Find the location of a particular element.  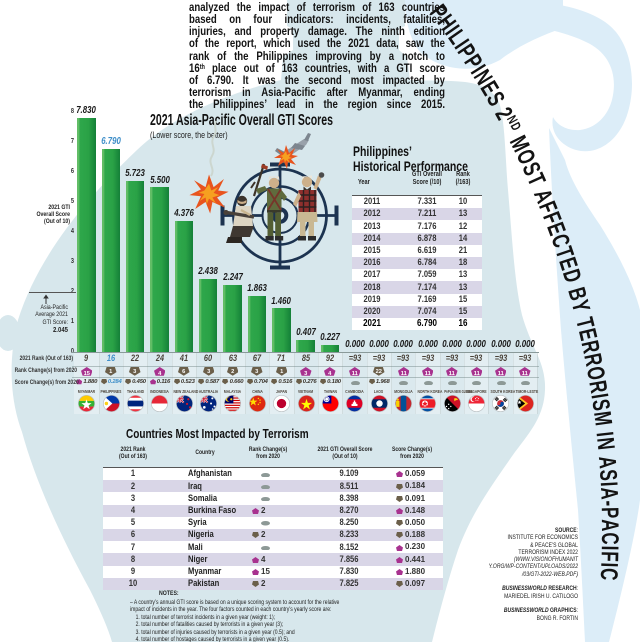

svg-text: 22 is located at coordinates (379, 372).